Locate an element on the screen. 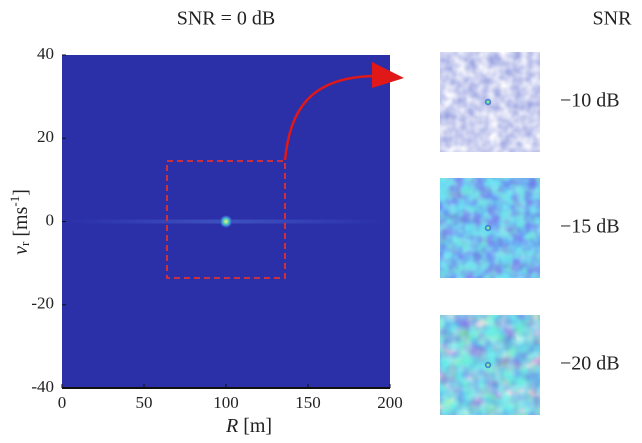 This screenshot has height=443, width=642. x-tick-label: 50 is located at coordinates (144, 402).